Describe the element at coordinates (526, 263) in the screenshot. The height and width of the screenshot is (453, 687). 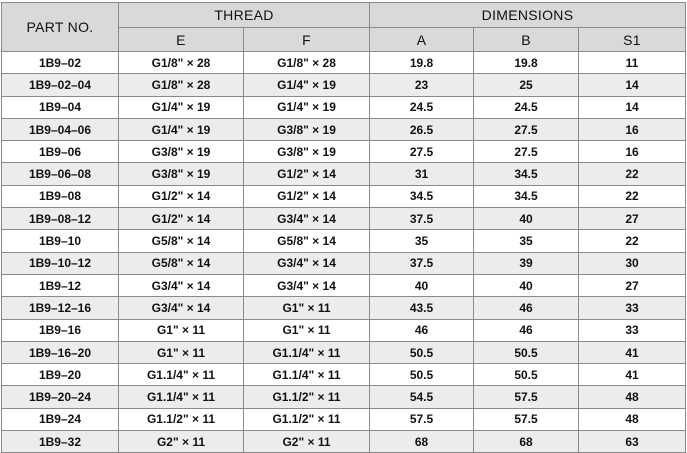
I see `cell-dim-b: 39` at that location.